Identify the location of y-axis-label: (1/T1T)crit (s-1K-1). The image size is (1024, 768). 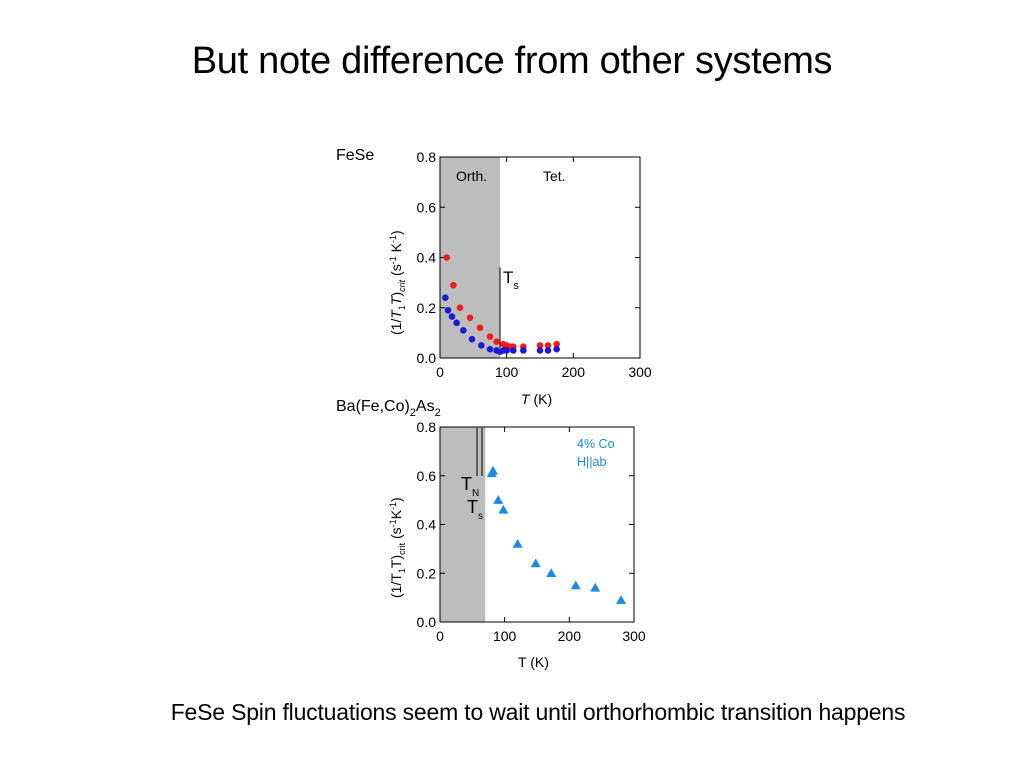
(397, 547).